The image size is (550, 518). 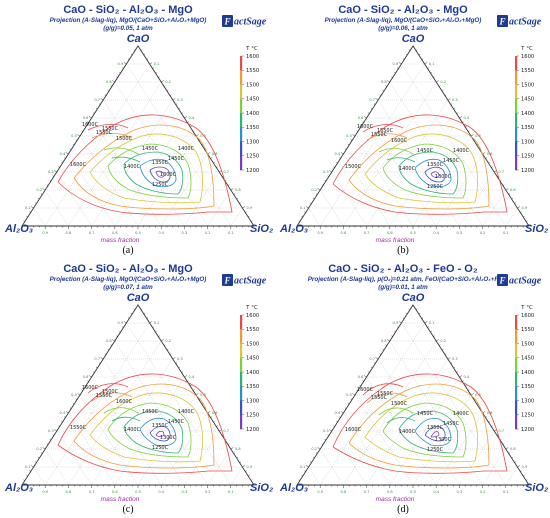 I want to click on isotherm-label: 1500C, so click(x=124, y=139).